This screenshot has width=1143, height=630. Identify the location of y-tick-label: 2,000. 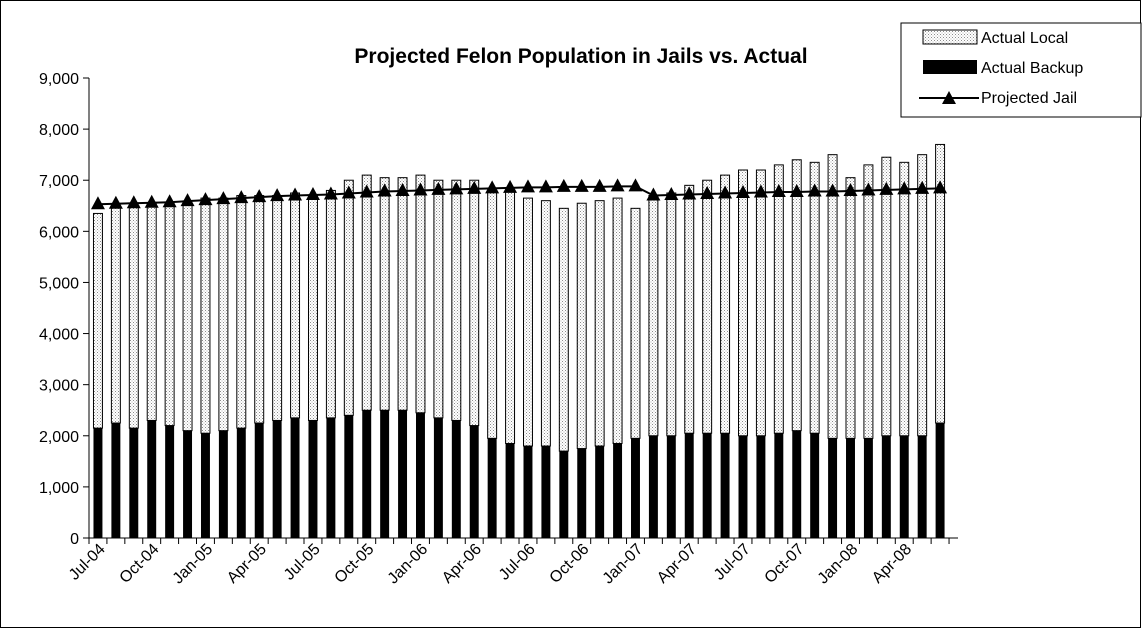
(59, 437).